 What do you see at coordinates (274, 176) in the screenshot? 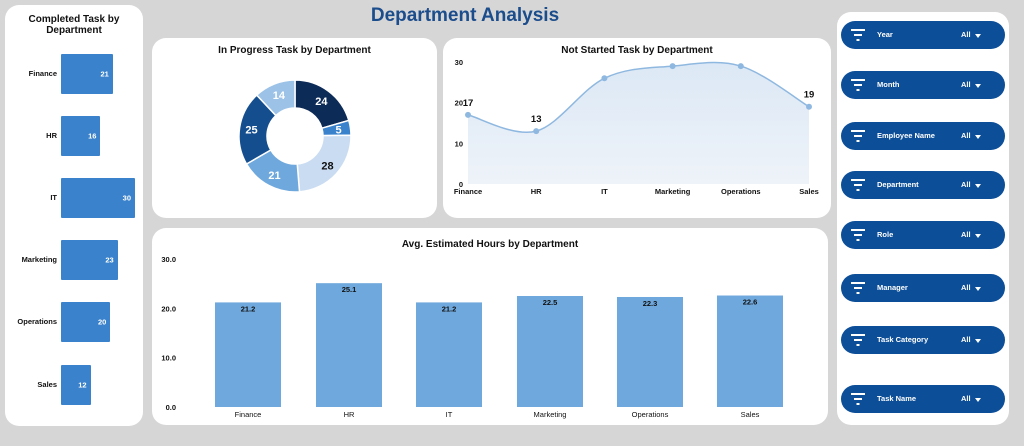
I see `donut-slice-label: 21` at bounding box center [274, 176].